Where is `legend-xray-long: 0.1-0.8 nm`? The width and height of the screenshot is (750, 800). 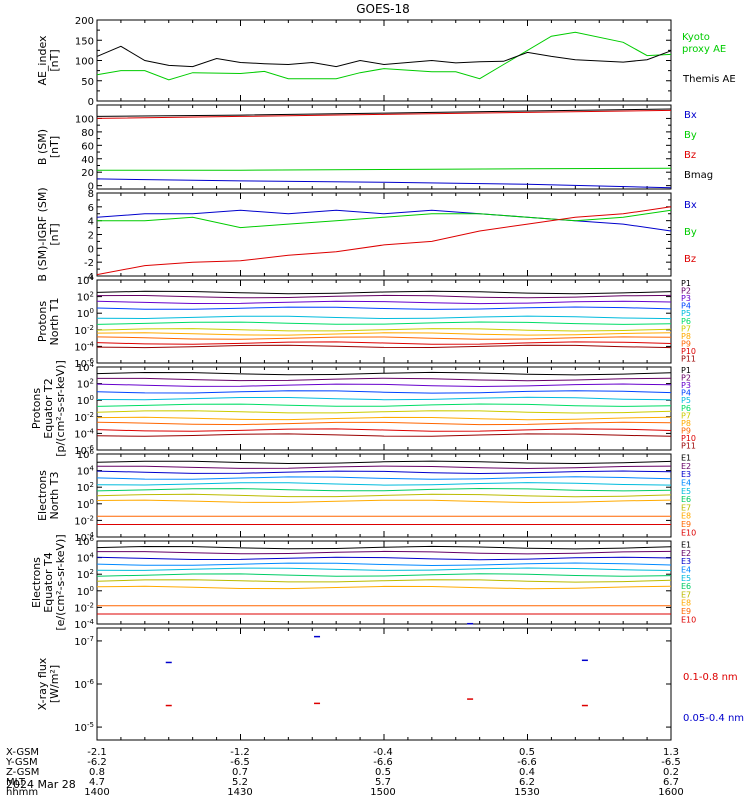 legend-xray-long: 0.1-0.8 nm is located at coordinates (710, 677).